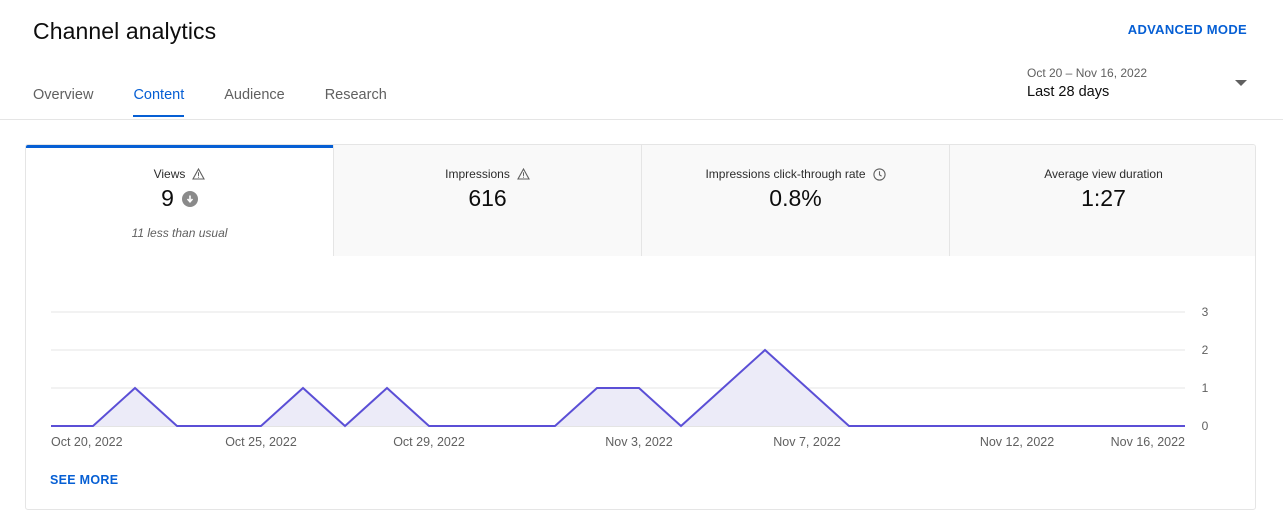  I want to click on y-tick-label: 2, so click(1205, 350).